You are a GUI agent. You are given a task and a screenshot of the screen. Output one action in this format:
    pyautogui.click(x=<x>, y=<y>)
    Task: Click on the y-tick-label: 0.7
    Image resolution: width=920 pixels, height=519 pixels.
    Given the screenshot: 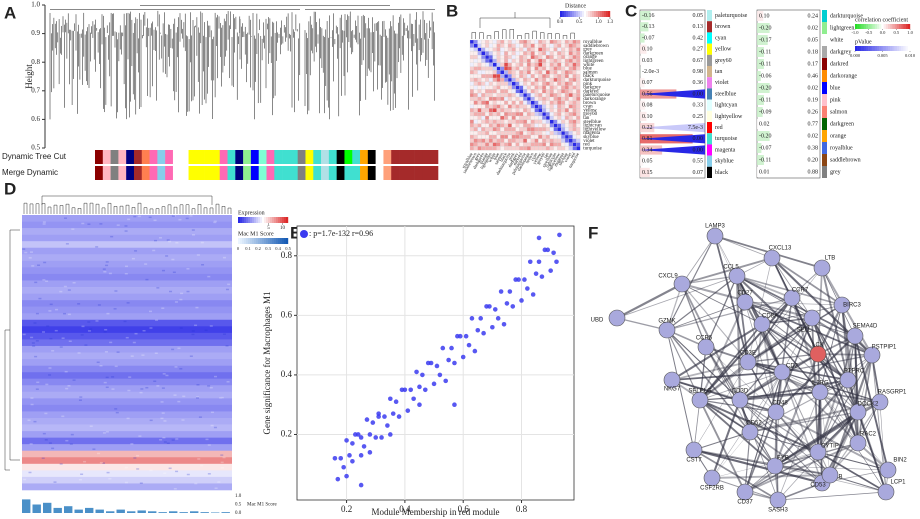 What is the action you would take?
    pyautogui.click(x=35, y=90)
    